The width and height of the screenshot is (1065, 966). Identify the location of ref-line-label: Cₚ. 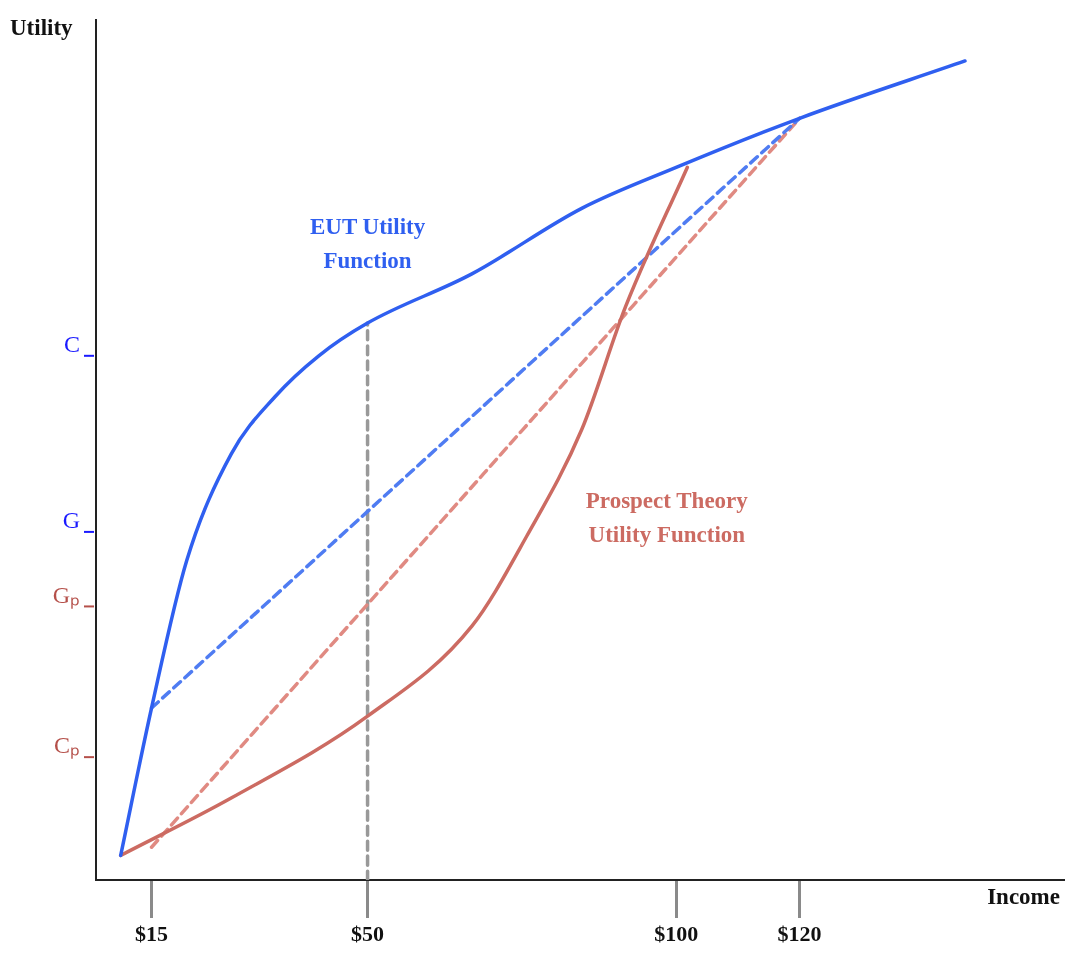
(66, 746).